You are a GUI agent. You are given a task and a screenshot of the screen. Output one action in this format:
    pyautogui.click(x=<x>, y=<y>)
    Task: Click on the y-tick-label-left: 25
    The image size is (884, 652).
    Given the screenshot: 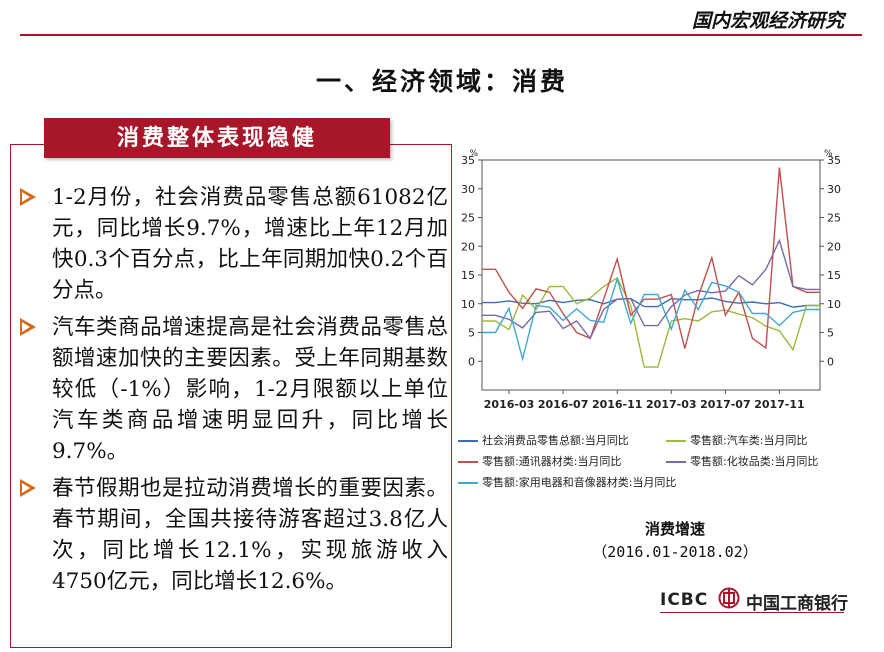 What is the action you would take?
    pyautogui.click(x=468, y=218)
    